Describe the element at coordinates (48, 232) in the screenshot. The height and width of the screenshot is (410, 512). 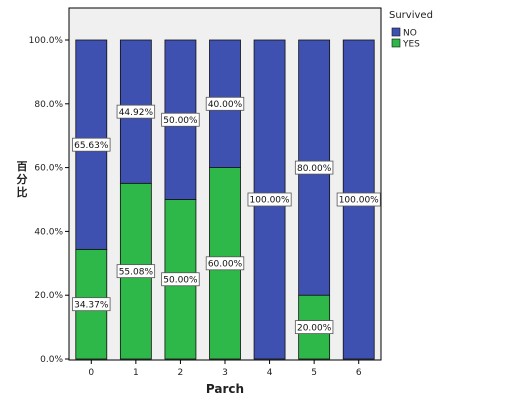
I see `y-tick-label: 40.0%` at that location.